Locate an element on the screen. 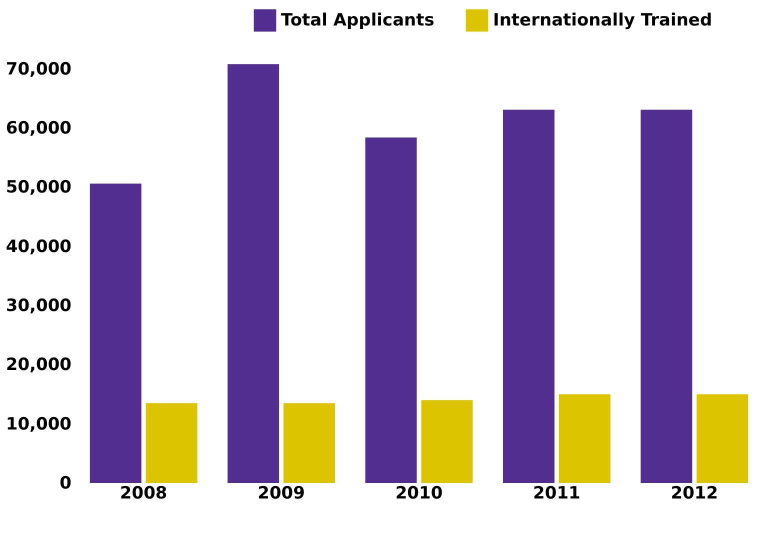  legend-label: Total Applicants is located at coordinates (357, 20).